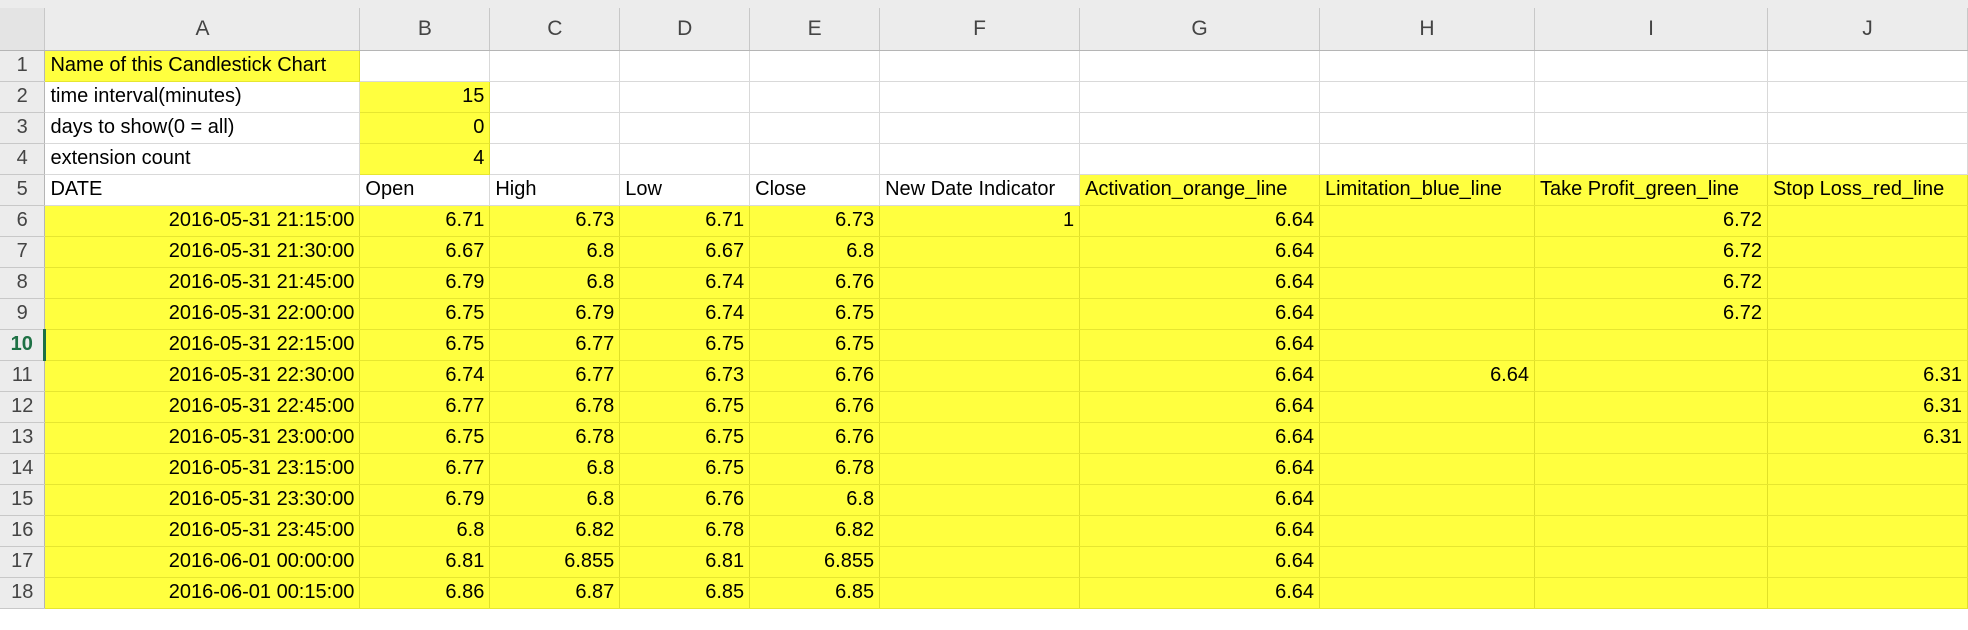 The width and height of the screenshot is (1968, 630). Describe the element at coordinates (555, 190) in the screenshot. I see `cell: High` at that location.